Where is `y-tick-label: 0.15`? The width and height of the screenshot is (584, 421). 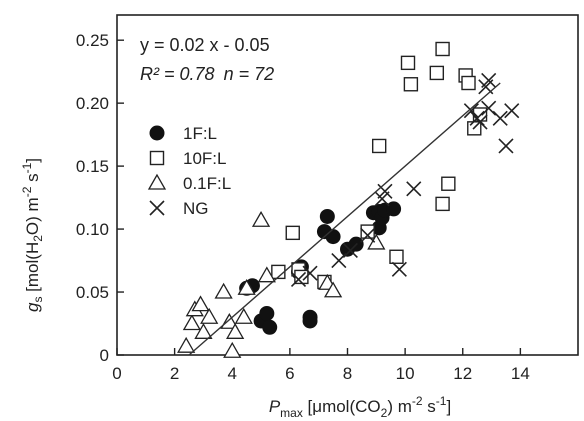
y-tick-label: 0.15 is located at coordinates (92, 166).